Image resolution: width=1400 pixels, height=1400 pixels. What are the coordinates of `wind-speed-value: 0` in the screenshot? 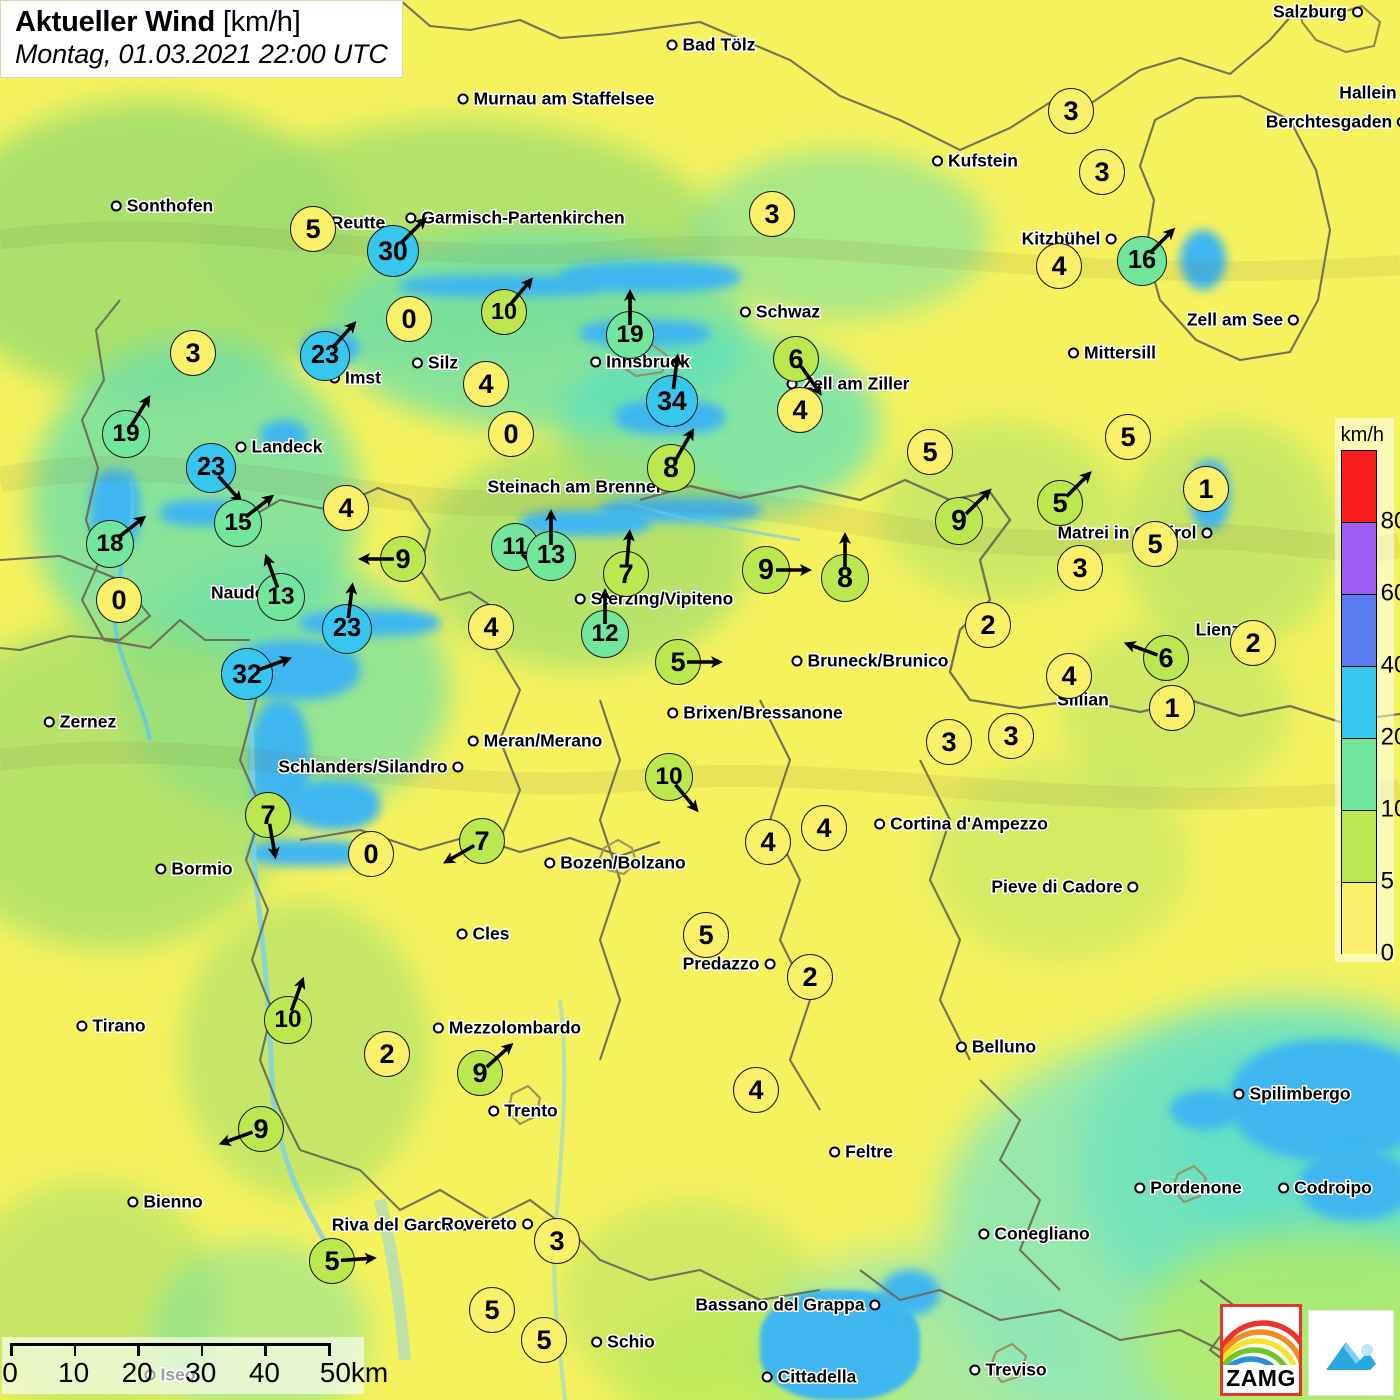 It's located at (409, 319).